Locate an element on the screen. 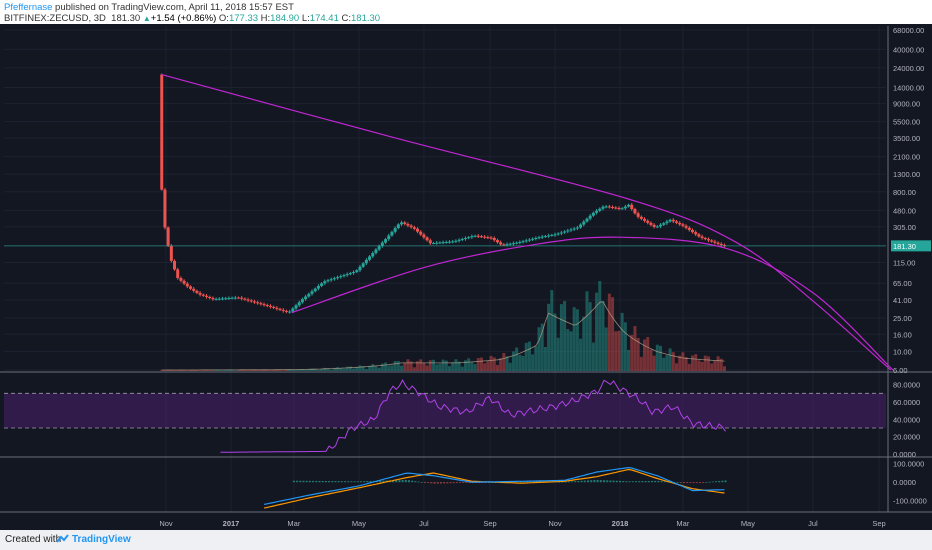 Image resolution: width=932 pixels, height=550 pixels. price-tick-label: 68000.00 is located at coordinates (908, 30).